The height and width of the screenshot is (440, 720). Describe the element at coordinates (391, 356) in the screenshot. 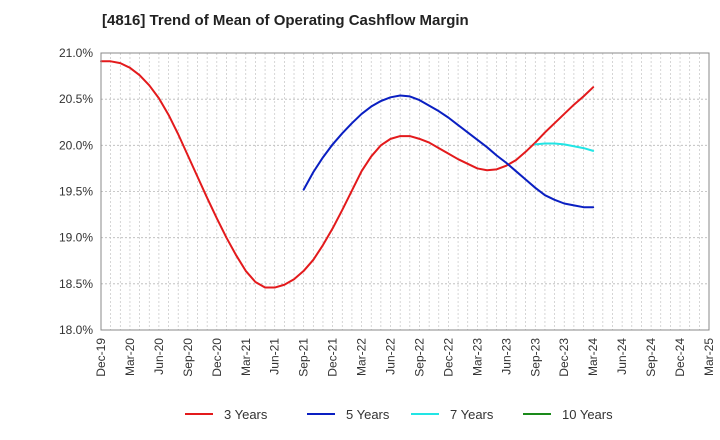

I see `x-tick-label: Jun-22` at that location.